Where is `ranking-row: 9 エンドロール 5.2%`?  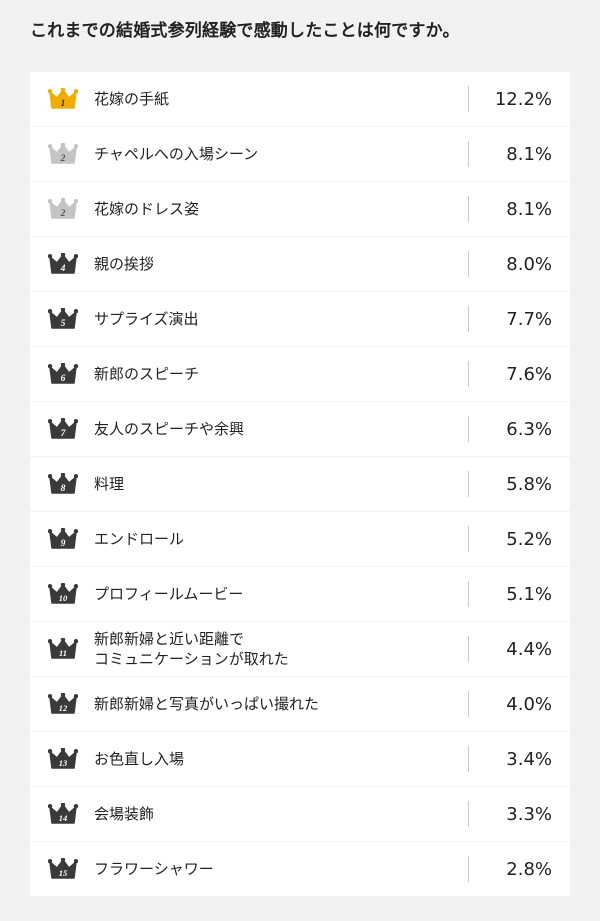
ranking-row: 9 エンドロール 5.2% is located at coordinates (300, 539).